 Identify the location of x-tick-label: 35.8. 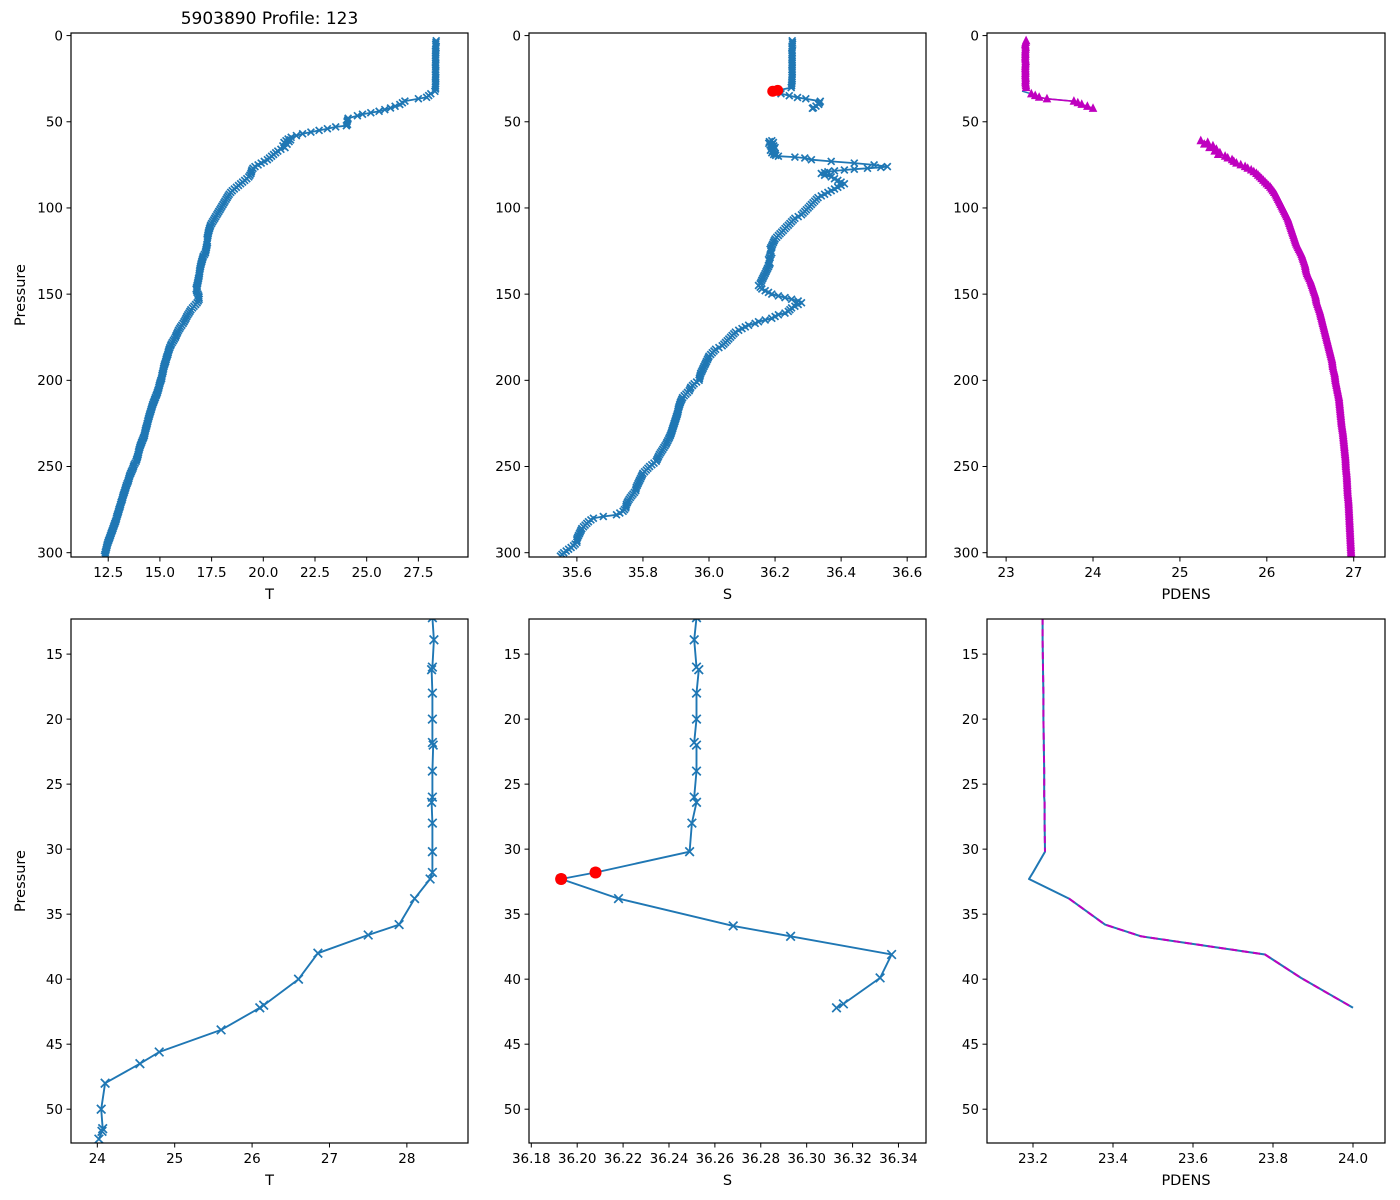
(643, 573).